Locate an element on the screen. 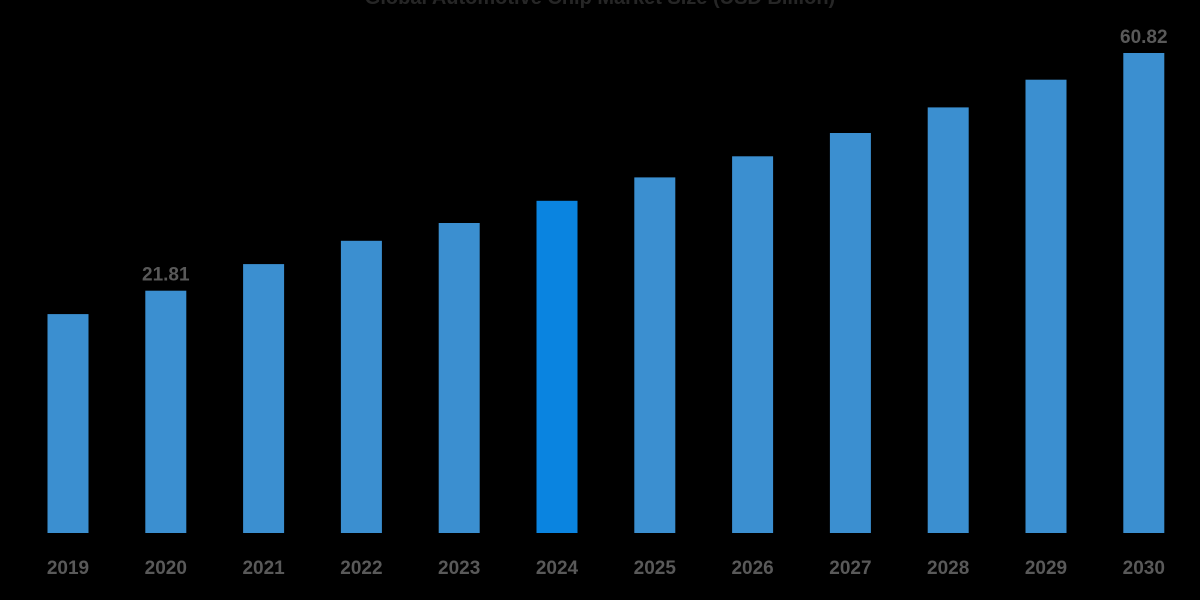 This screenshot has height=600, width=1200. bar-2024 is located at coordinates (557, 367).